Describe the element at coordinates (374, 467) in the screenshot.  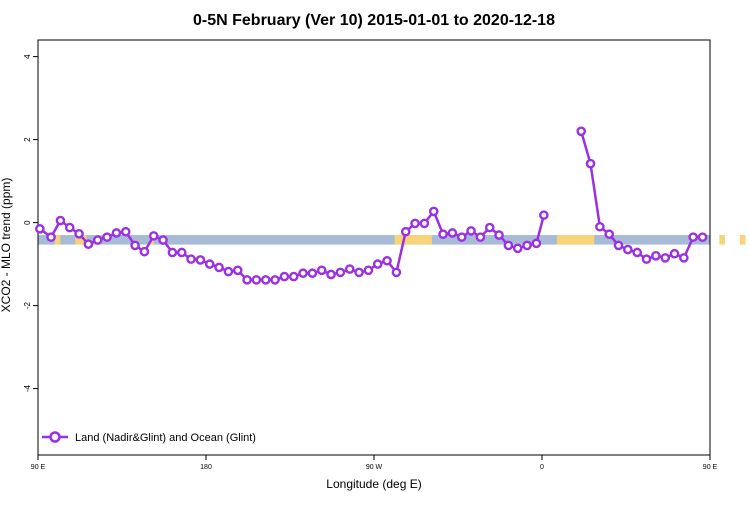
I see `x-tick-label: 90 W` at that location.